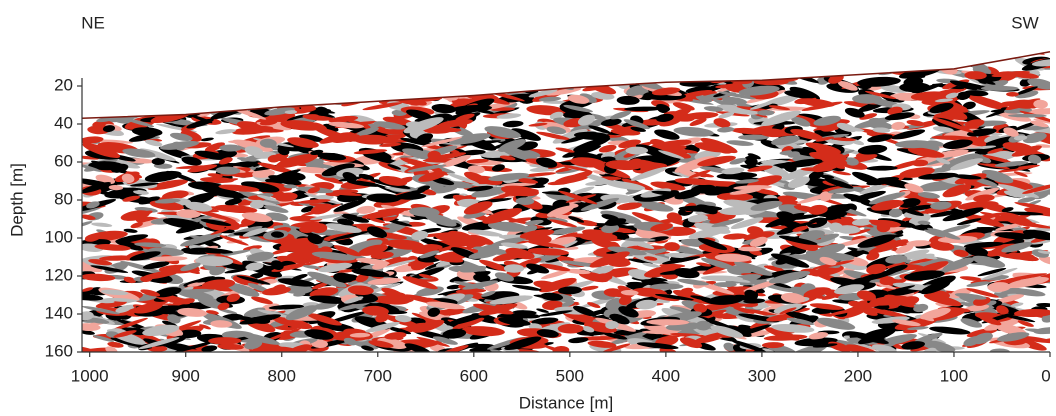 The image size is (1056, 416). What do you see at coordinates (59, 312) in the screenshot?
I see `y-tick-label: 140` at bounding box center [59, 312].